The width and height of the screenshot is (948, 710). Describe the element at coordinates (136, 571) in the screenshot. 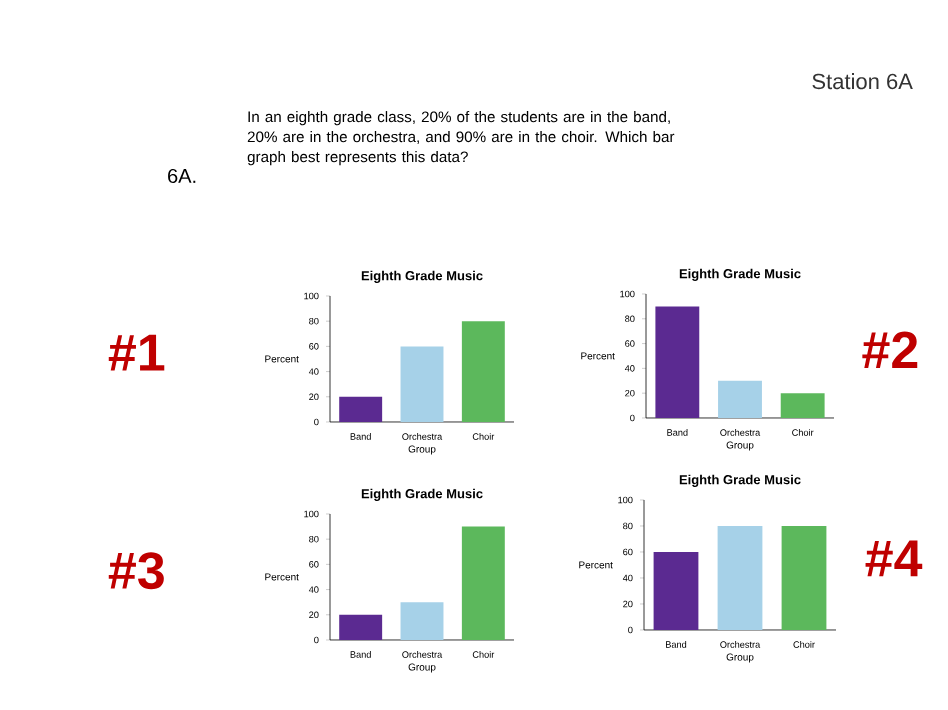

I see `text: #3` at that location.